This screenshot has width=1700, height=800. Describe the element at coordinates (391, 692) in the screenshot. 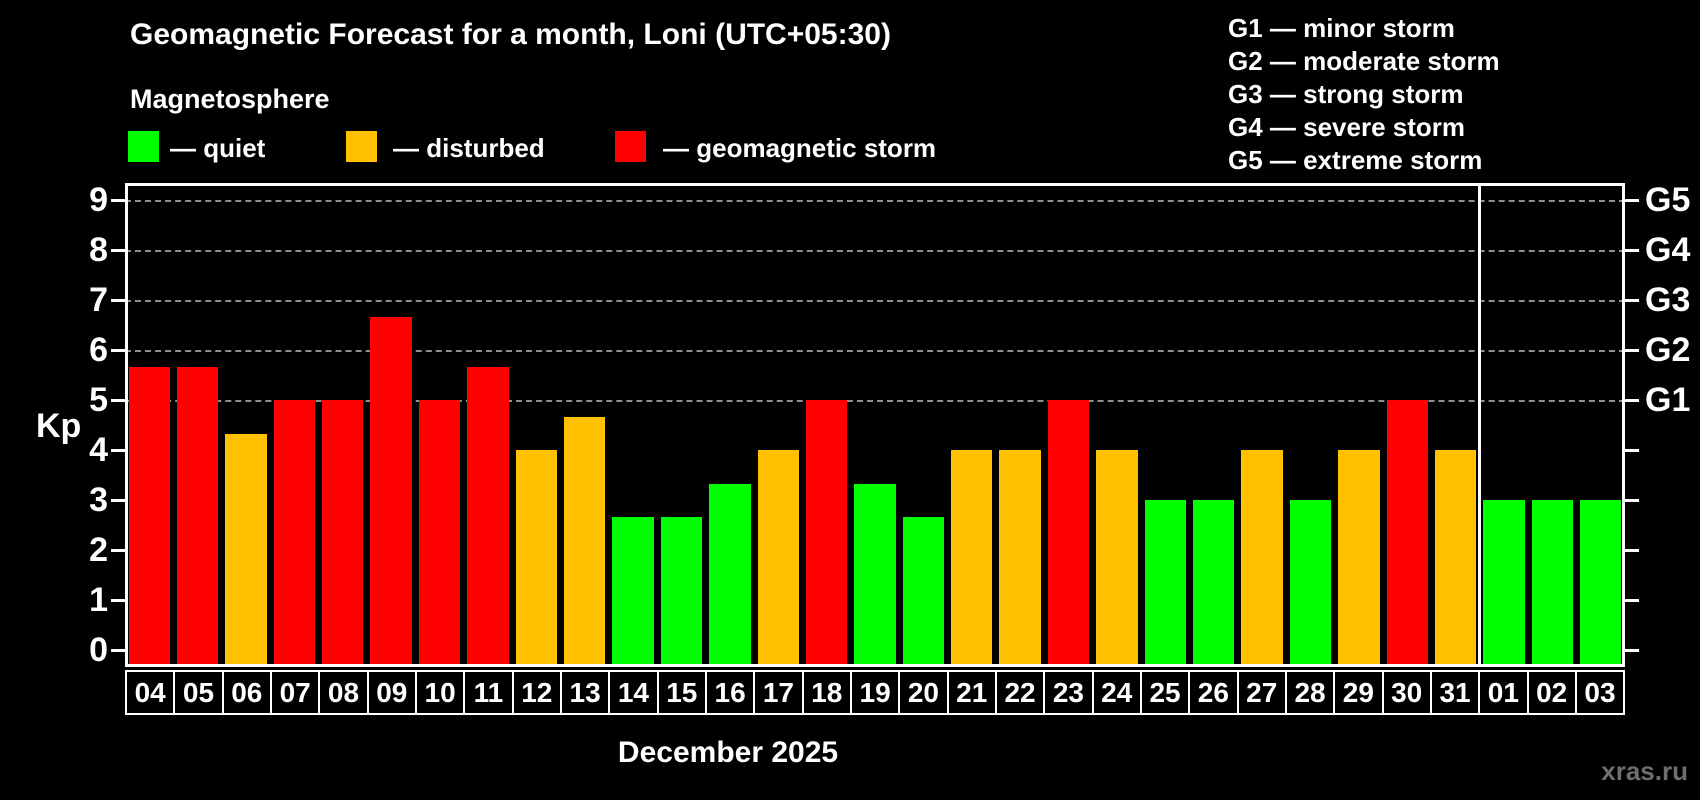

I see `day-cell-09: 09` at that location.